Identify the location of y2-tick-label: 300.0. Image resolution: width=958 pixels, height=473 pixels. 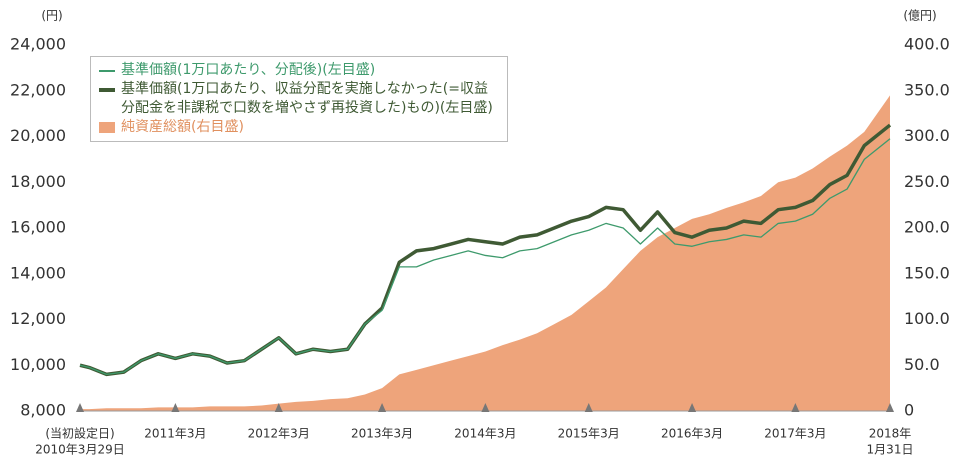
(927, 135).